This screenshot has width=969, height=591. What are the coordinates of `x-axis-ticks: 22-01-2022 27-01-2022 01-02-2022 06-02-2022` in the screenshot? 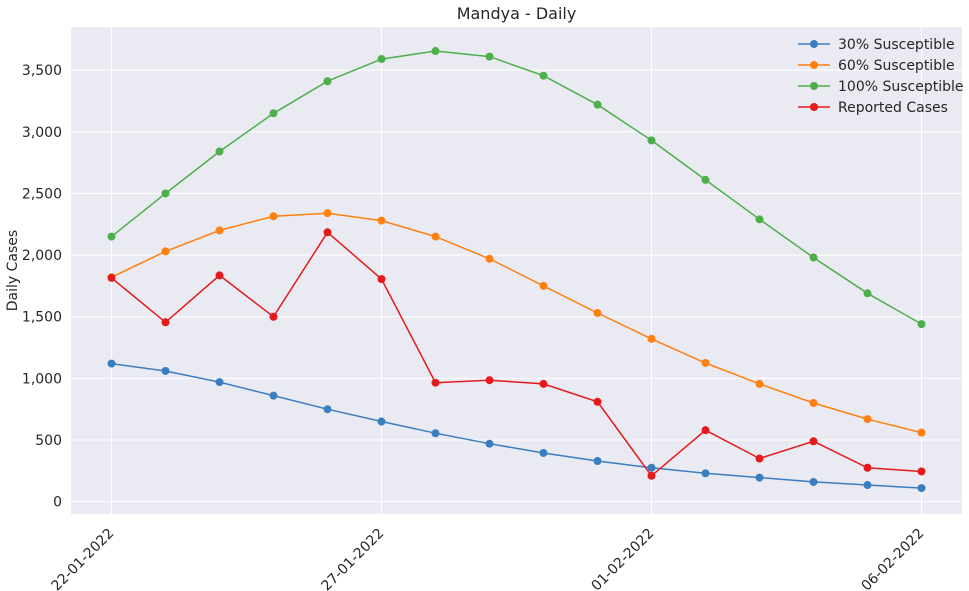 It's located at (487, 558).